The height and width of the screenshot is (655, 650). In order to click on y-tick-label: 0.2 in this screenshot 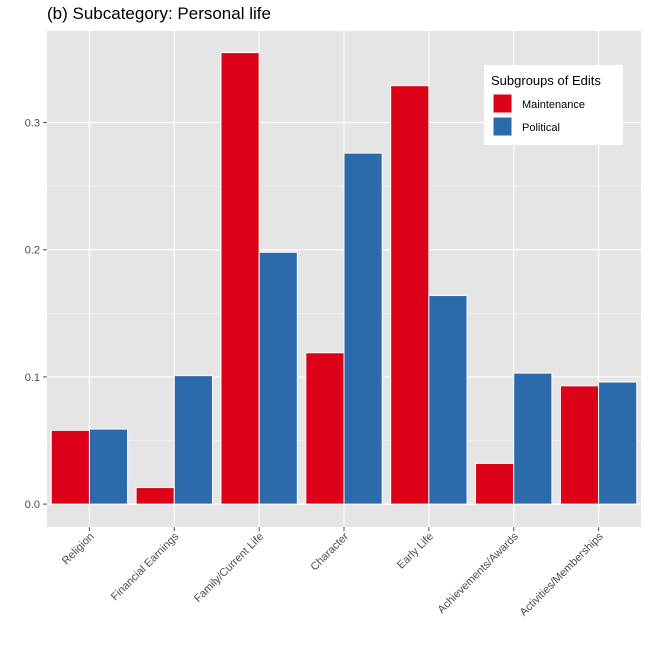, I will do `click(32, 251)`.